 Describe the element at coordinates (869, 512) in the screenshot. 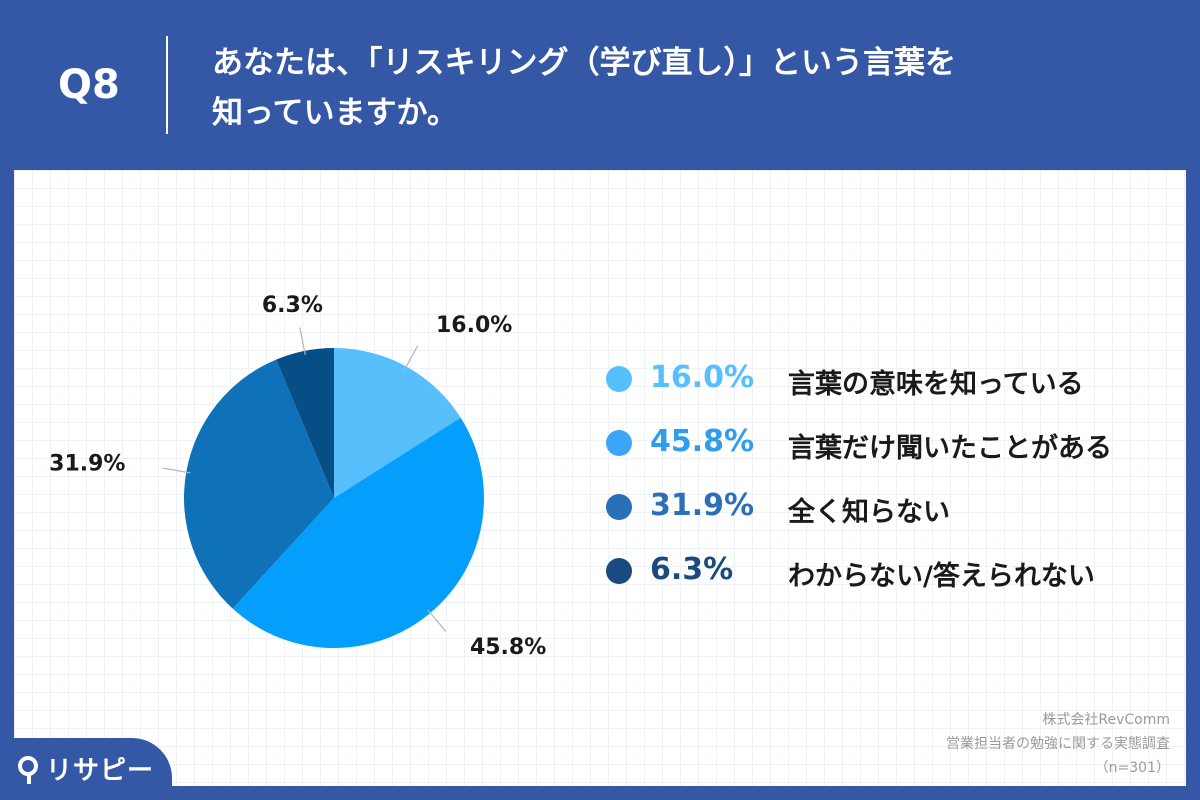

I see `legend-label: 全く知らない` at that location.